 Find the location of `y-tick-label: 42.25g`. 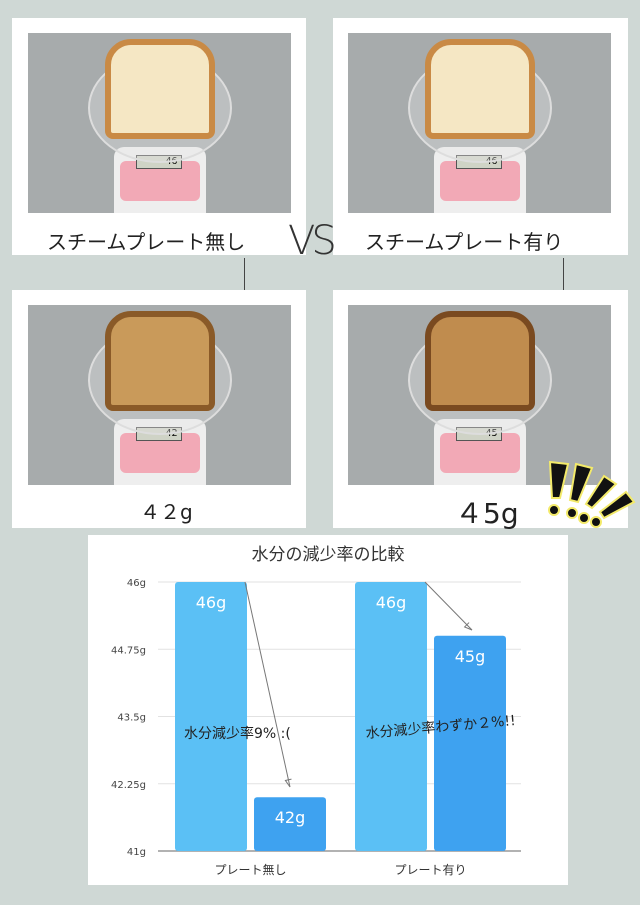

y-tick-label: 42.25g is located at coordinates (128, 785).